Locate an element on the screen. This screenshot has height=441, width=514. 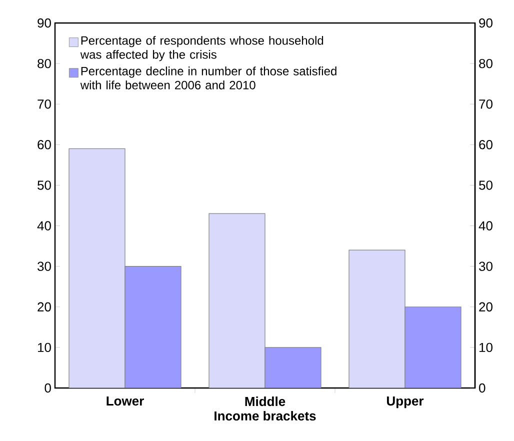
y-tick-label: 20 is located at coordinates (485, 307).